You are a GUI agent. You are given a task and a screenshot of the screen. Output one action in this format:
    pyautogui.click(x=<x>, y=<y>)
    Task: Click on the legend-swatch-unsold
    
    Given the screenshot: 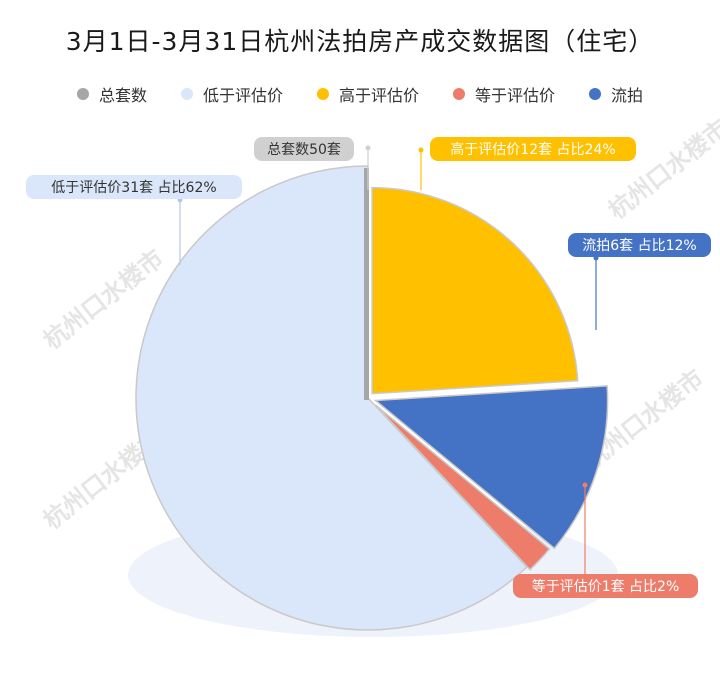 What is the action you would take?
    pyautogui.click(x=595, y=94)
    